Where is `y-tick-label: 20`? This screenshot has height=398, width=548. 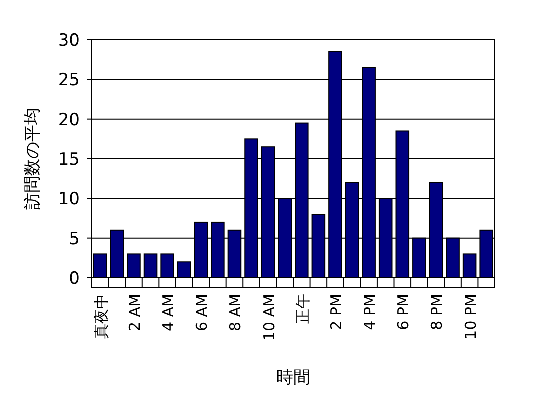
y-tick-label: 20 is located at coordinates (69, 120).